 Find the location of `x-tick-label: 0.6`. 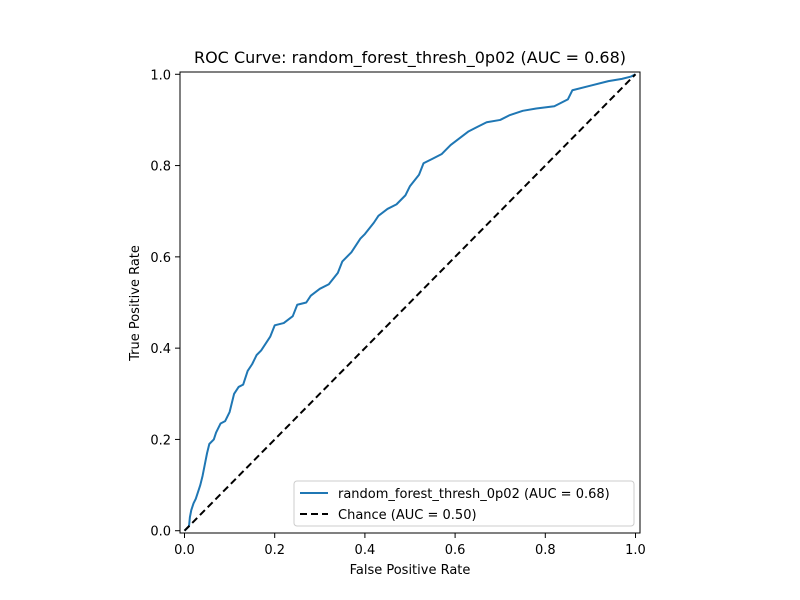

x-tick-label: 0.6 is located at coordinates (455, 550).